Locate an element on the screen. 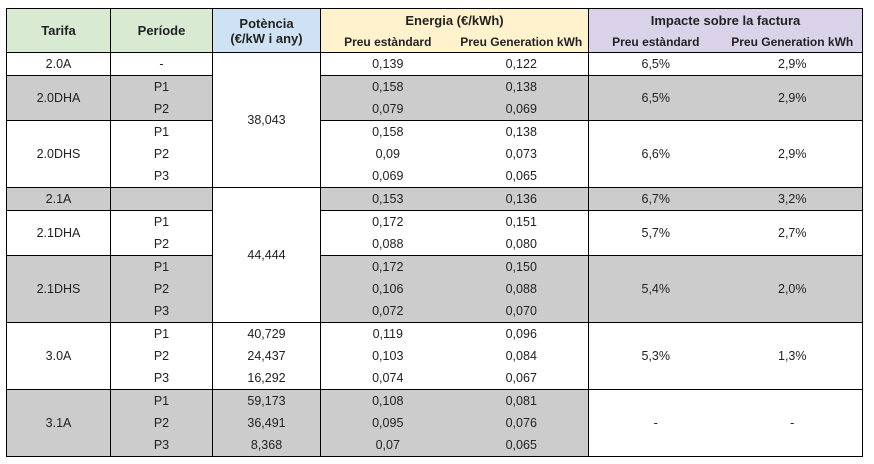  cell-energia-std: 0,088 is located at coordinates (387, 244).